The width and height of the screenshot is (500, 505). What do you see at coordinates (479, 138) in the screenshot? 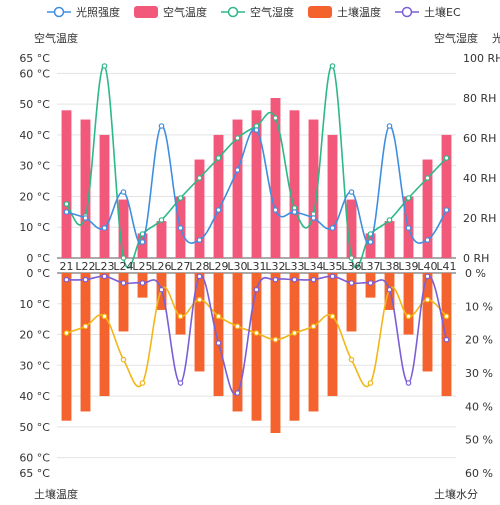
I see `top-right-tick: 60 RH` at bounding box center [479, 138].